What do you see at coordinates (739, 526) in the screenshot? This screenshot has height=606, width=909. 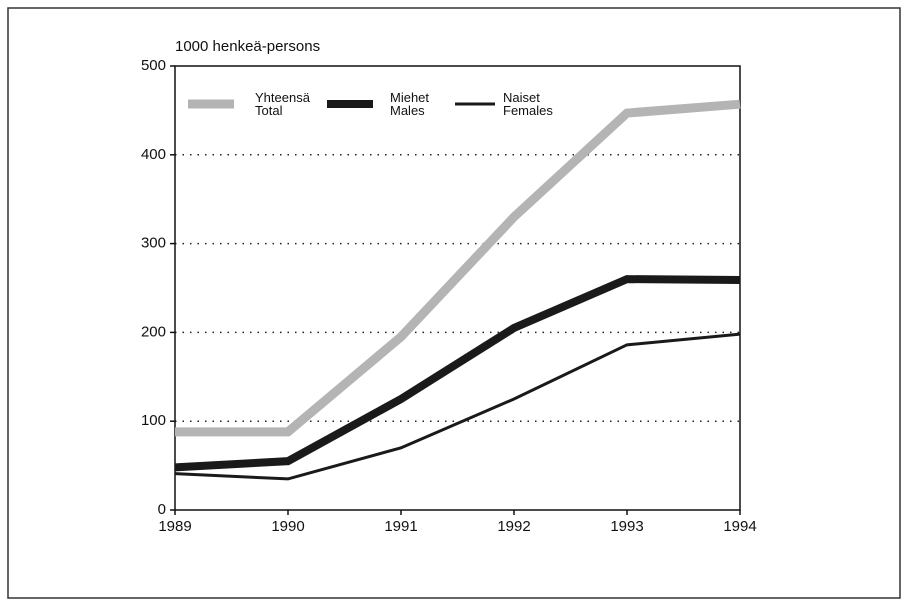 I see `x-tick-label: 1994` at bounding box center [739, 526].